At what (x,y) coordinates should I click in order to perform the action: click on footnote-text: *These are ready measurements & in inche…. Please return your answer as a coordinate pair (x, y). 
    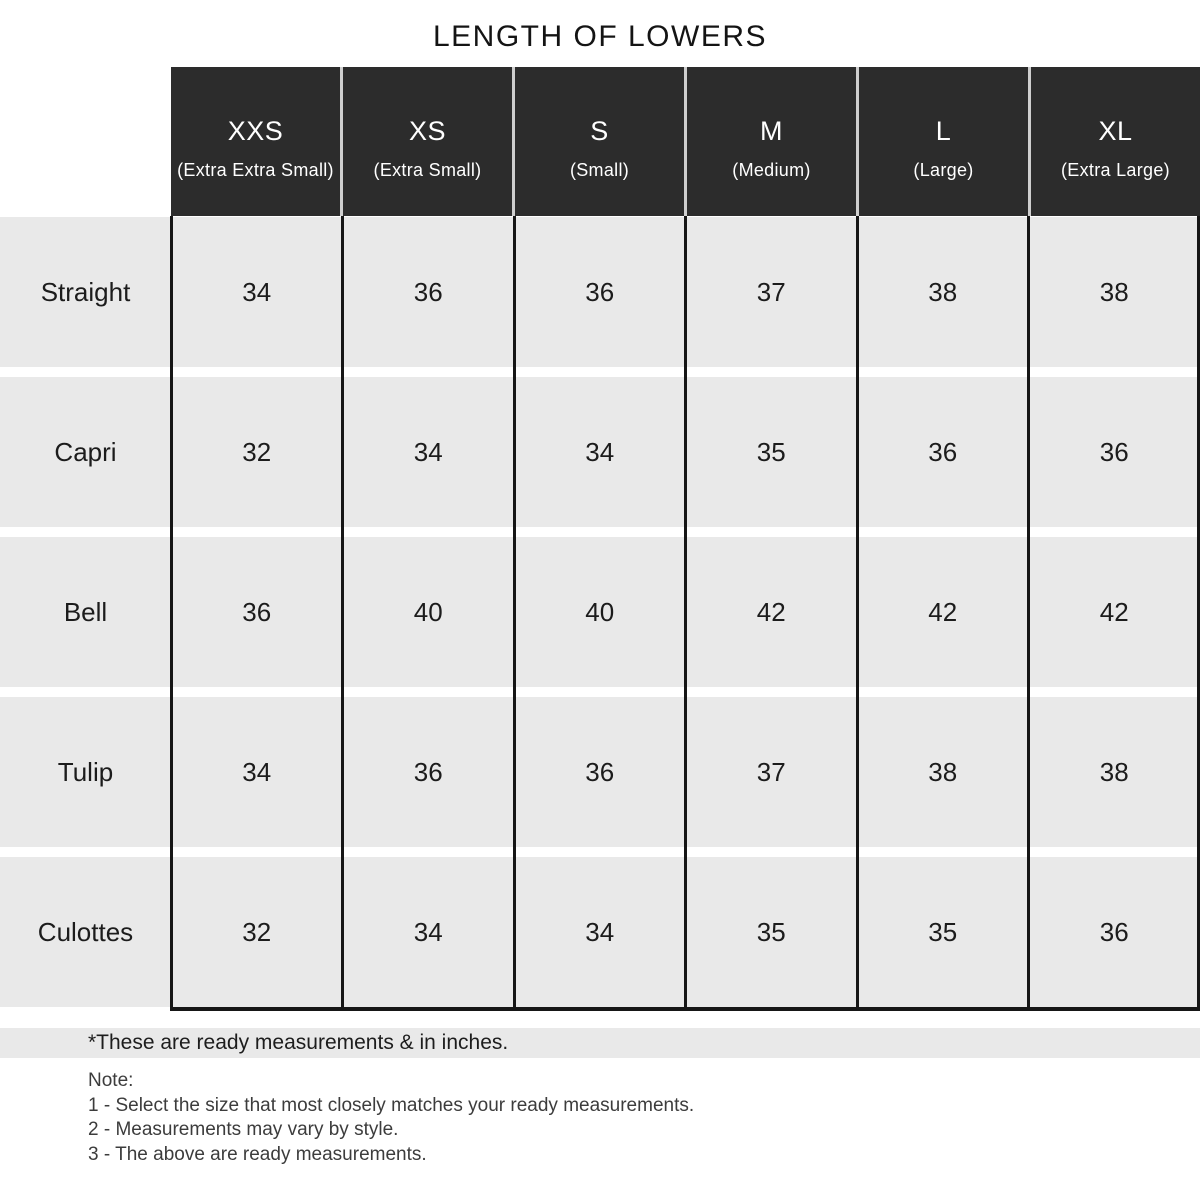
    Looking at the image, I should click on (298, 1042).